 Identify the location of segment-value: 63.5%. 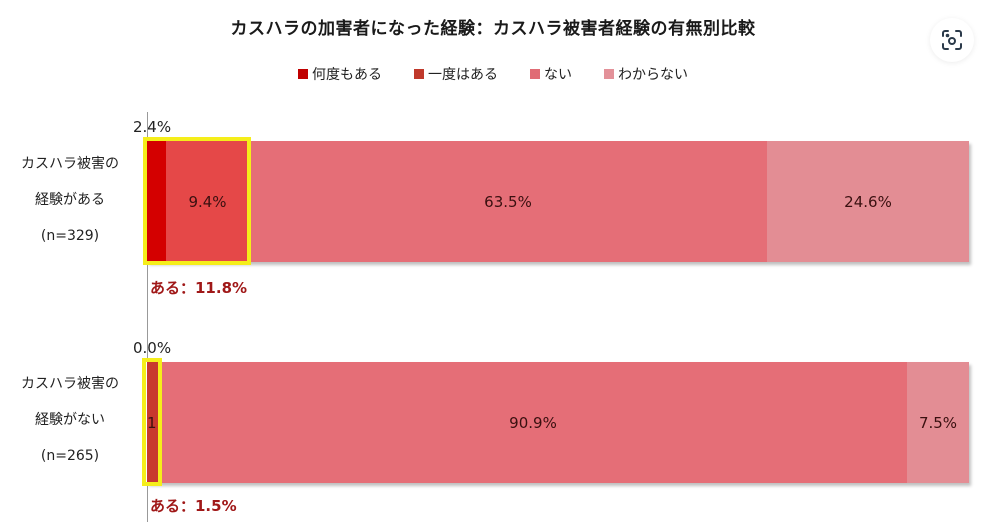
(508, 201).